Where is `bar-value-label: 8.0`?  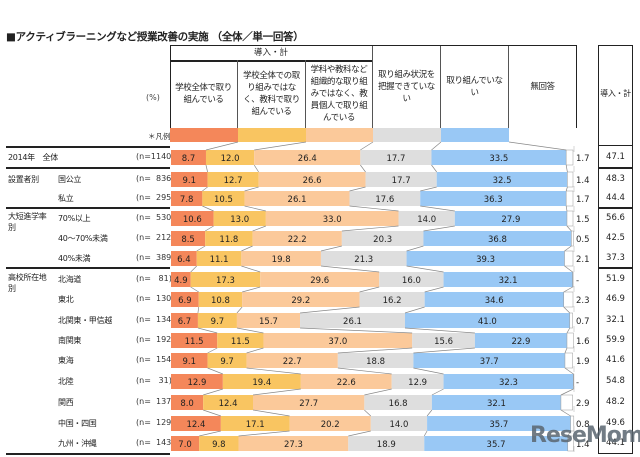 bar-value-label: 8.0 is located at coordinates (187, 404).